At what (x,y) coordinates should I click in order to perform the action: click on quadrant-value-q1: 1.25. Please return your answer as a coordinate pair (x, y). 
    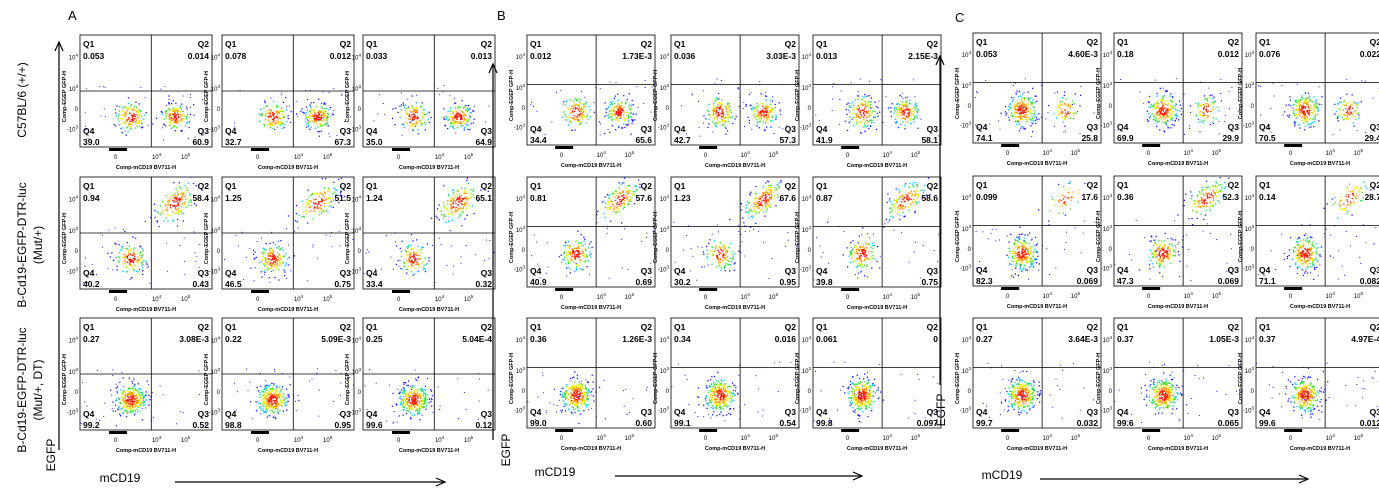
    Looking at the image, I should click on (233, 198).